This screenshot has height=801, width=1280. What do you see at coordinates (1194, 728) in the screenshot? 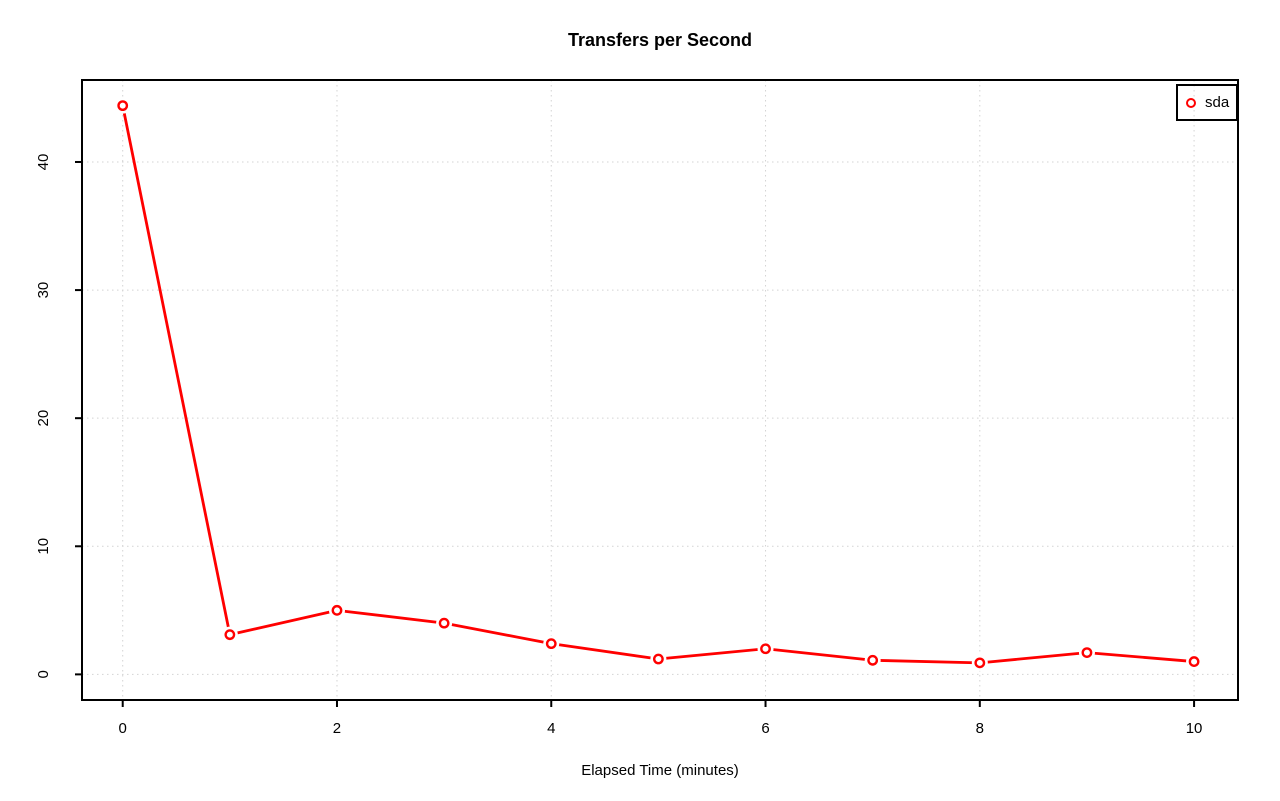
I see `x-tick-label: 10` at bounding box center [1194, 728].